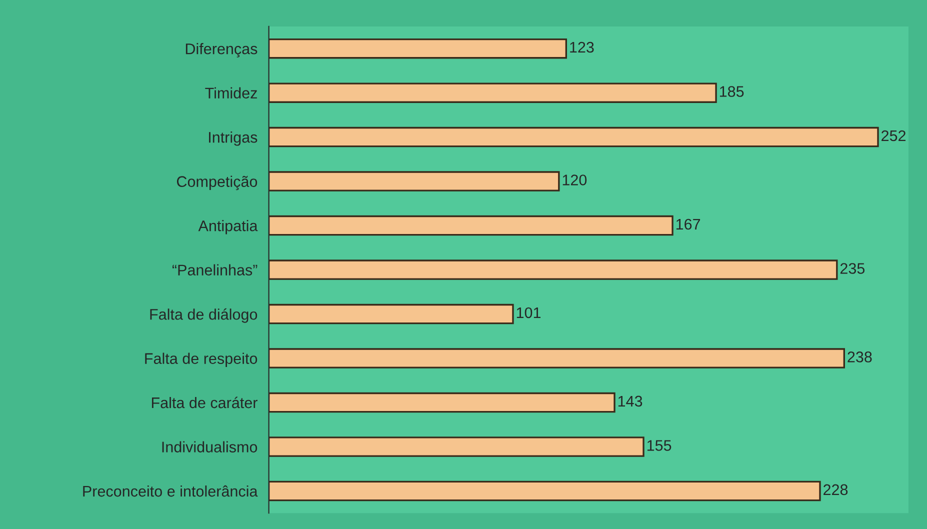 The image size is (927, 529). I want to click on data-label: 167, so click(688, 224).